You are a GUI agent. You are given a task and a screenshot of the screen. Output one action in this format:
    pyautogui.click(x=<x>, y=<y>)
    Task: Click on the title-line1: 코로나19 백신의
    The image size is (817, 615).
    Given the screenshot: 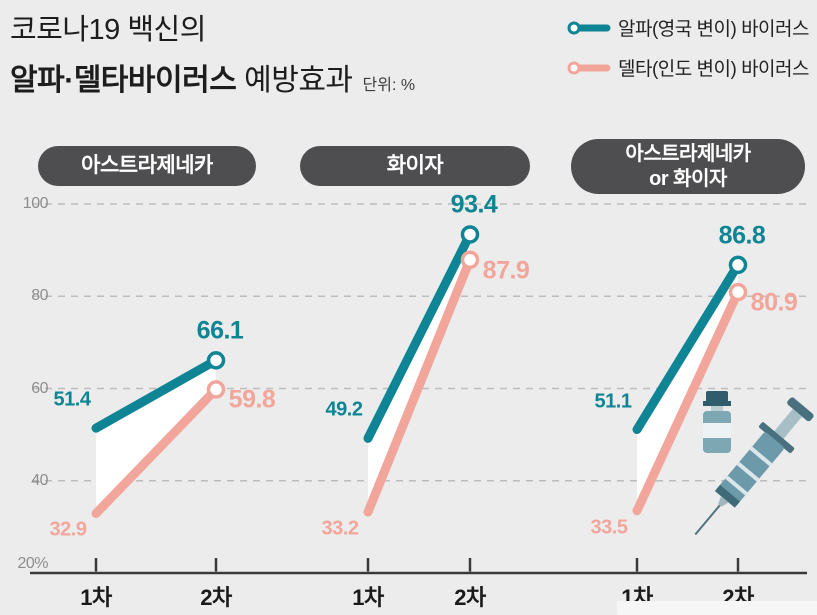 What is the action you would take?
    pyautogui.click(x=108, y=30)
    